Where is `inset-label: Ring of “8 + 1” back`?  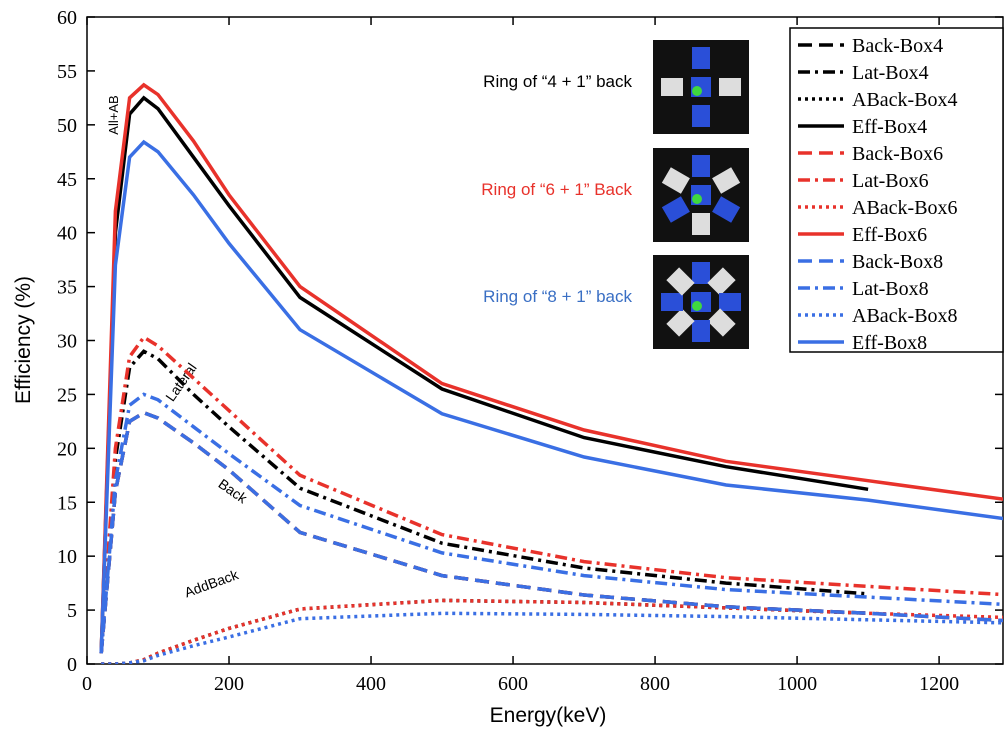
inset-label: Ring of “8 + 1” back is located at coordinates (557, 296).